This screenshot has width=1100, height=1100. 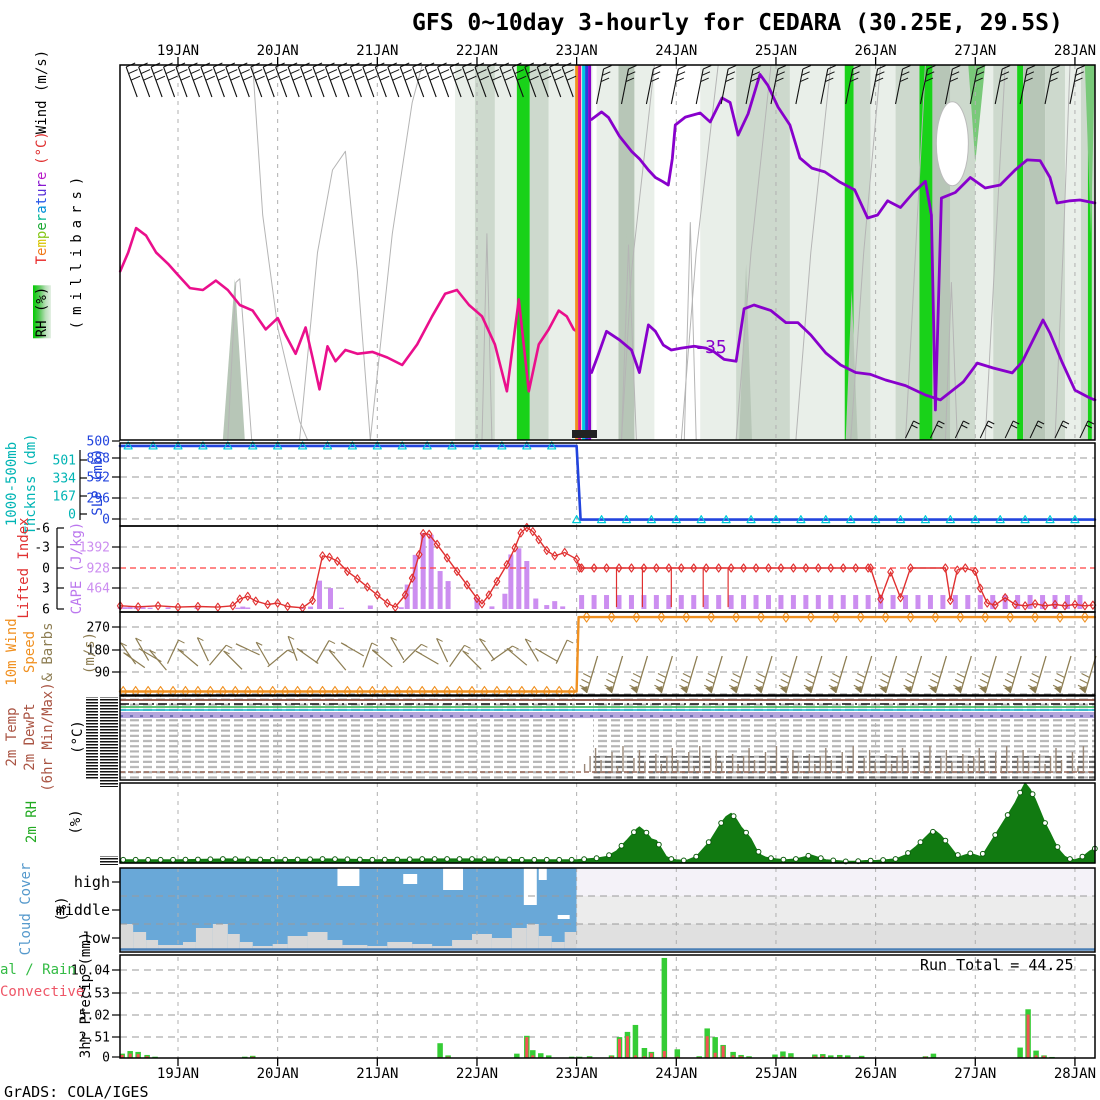 I want to click on legend-total-rain: al / Rain, so click(x=38, y=970).